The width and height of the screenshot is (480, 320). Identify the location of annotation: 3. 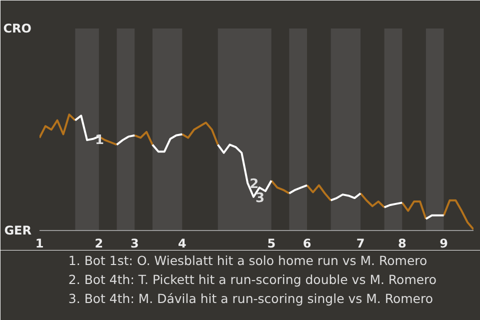
(260, 198).